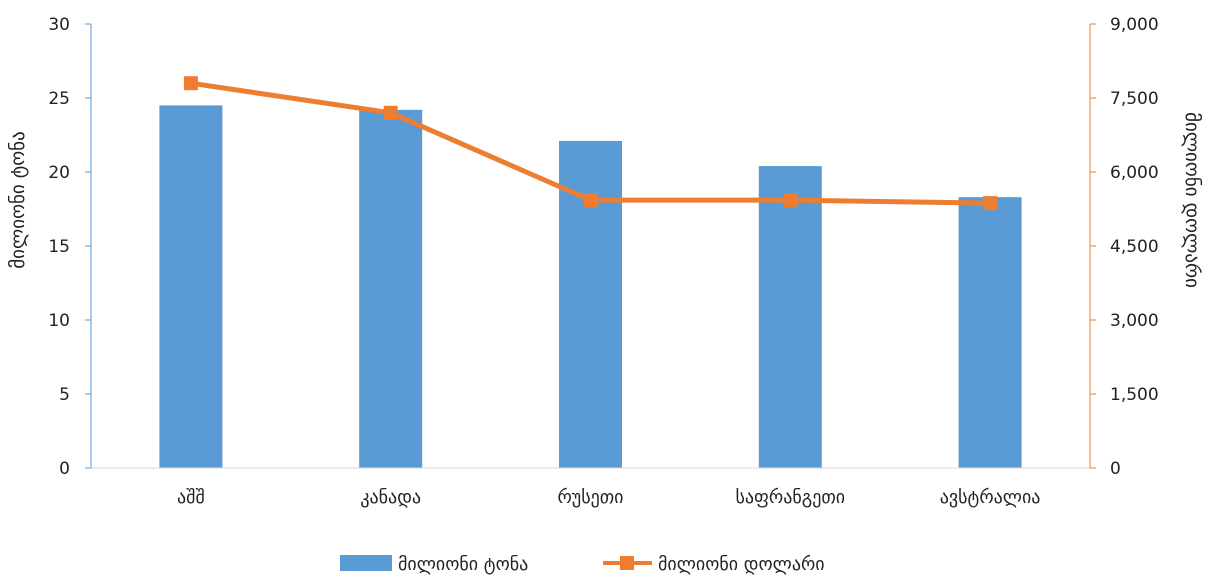  What do you see at coordinates (627, 563) in the screenshot?
I see `legend-swatch-marker` at bounding box center [627, 563].